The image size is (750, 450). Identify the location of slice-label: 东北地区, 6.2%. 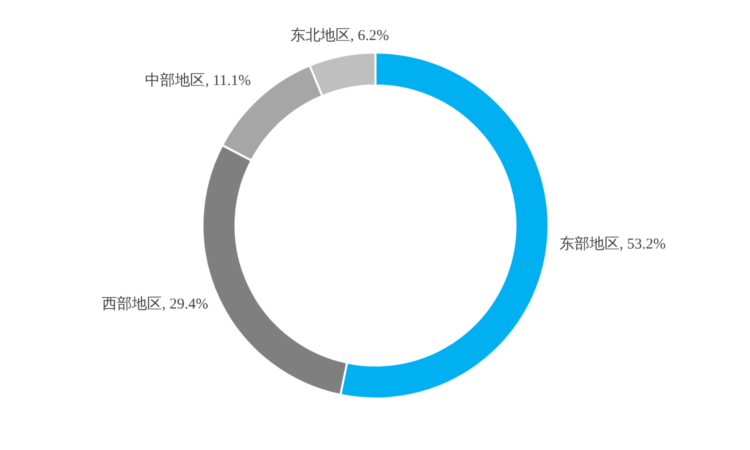
(340, 35).